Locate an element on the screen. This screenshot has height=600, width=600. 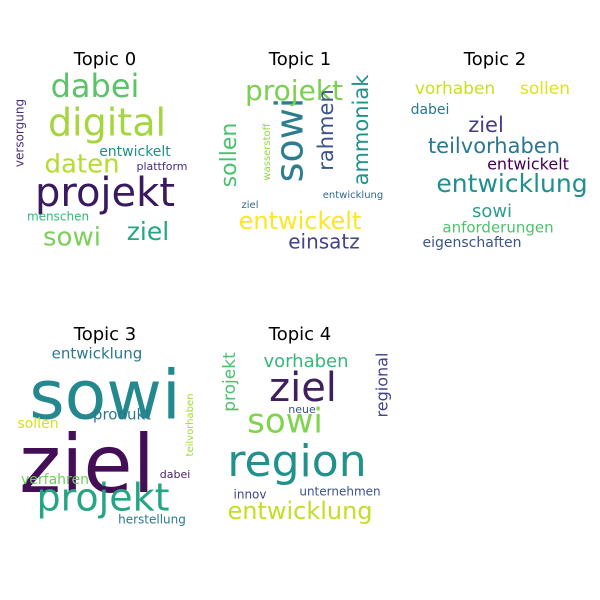
word-rahmen: rahmen is located at coordinates (326, 130).